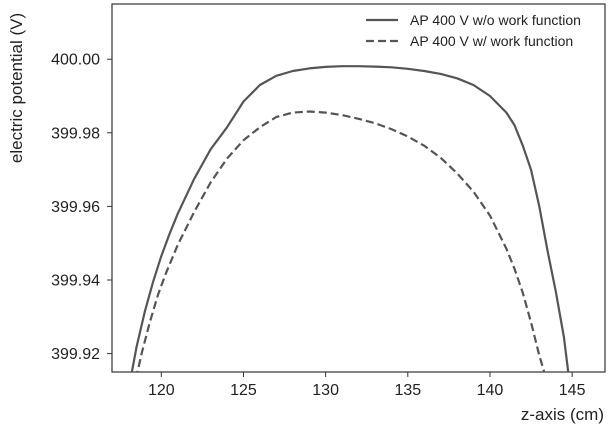 The image size is (608, 432). I want to click on x-tick-label: 145, so click(572, 390).